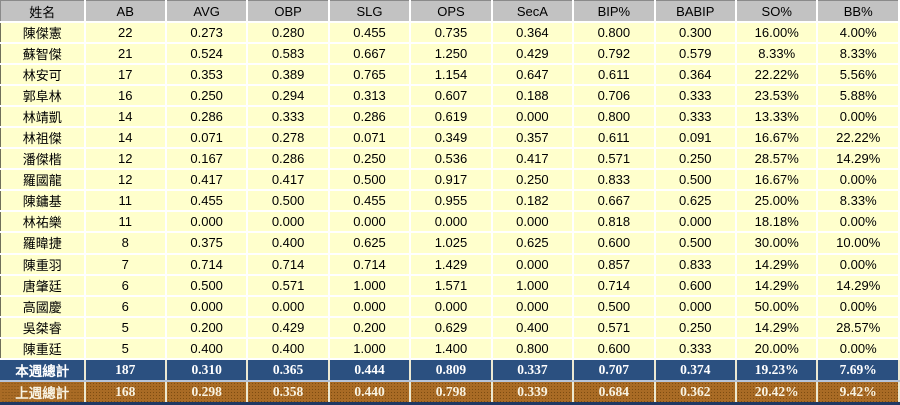 This screenshot has height=405, width=900. Describe the element at coordinates (858, 138) in the screenshot. I see `stat-cell: 22.22%` at that location.